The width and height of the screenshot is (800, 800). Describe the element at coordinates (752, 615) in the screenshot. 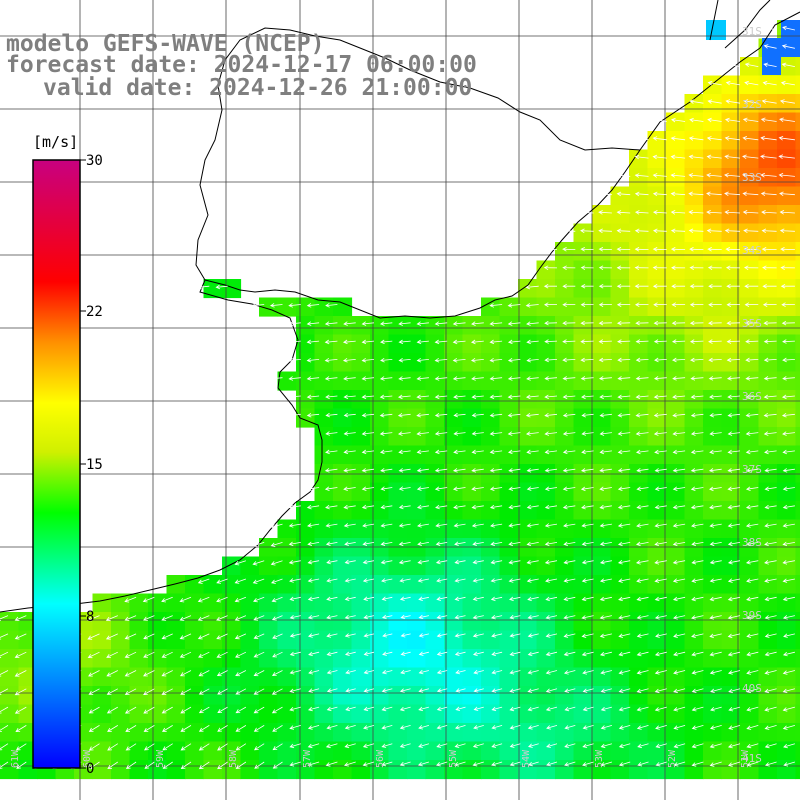

I see `latitude-label: 39S` at that location.